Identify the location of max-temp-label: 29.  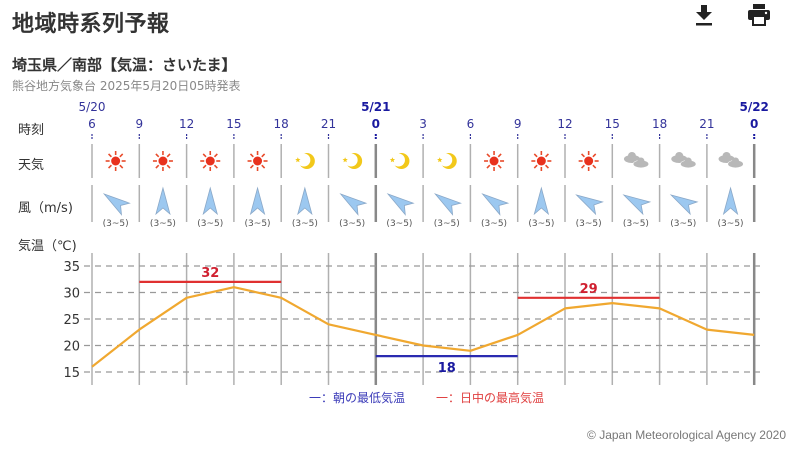
(589, 289).